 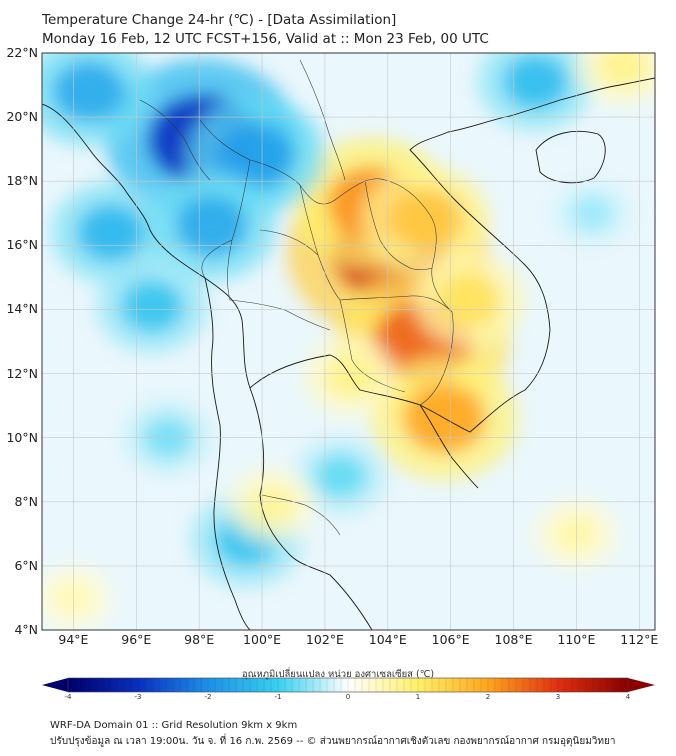 I want to click on colorbar-frame, so click(x=348, y=685).